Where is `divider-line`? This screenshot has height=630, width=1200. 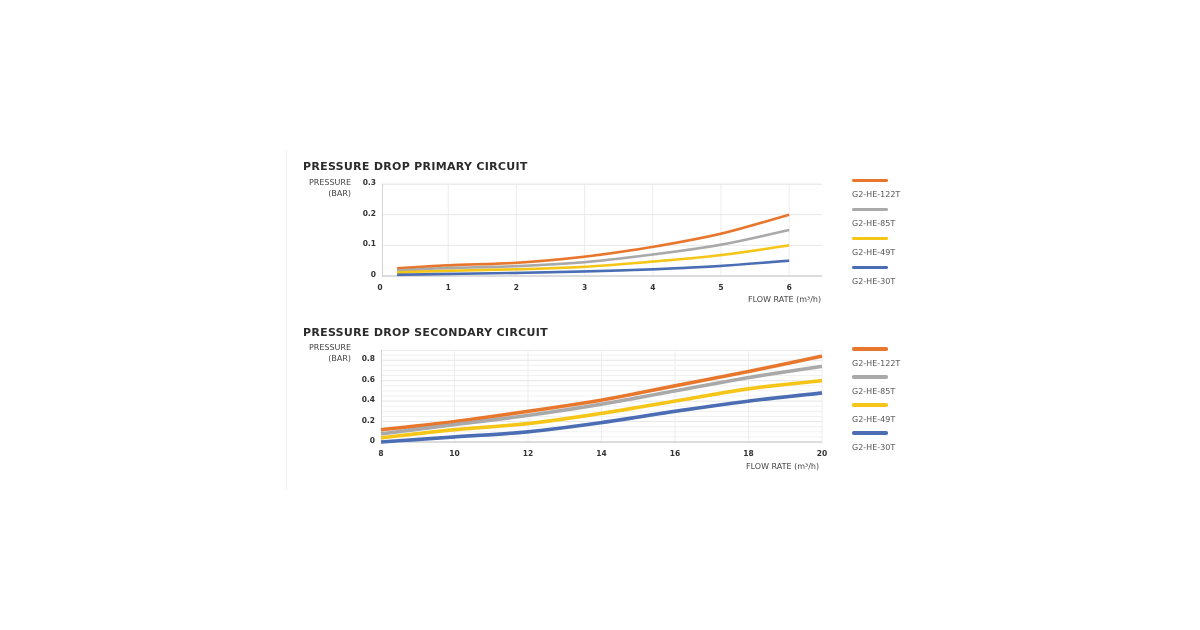 divider-line is located at coordinates (286, 320).